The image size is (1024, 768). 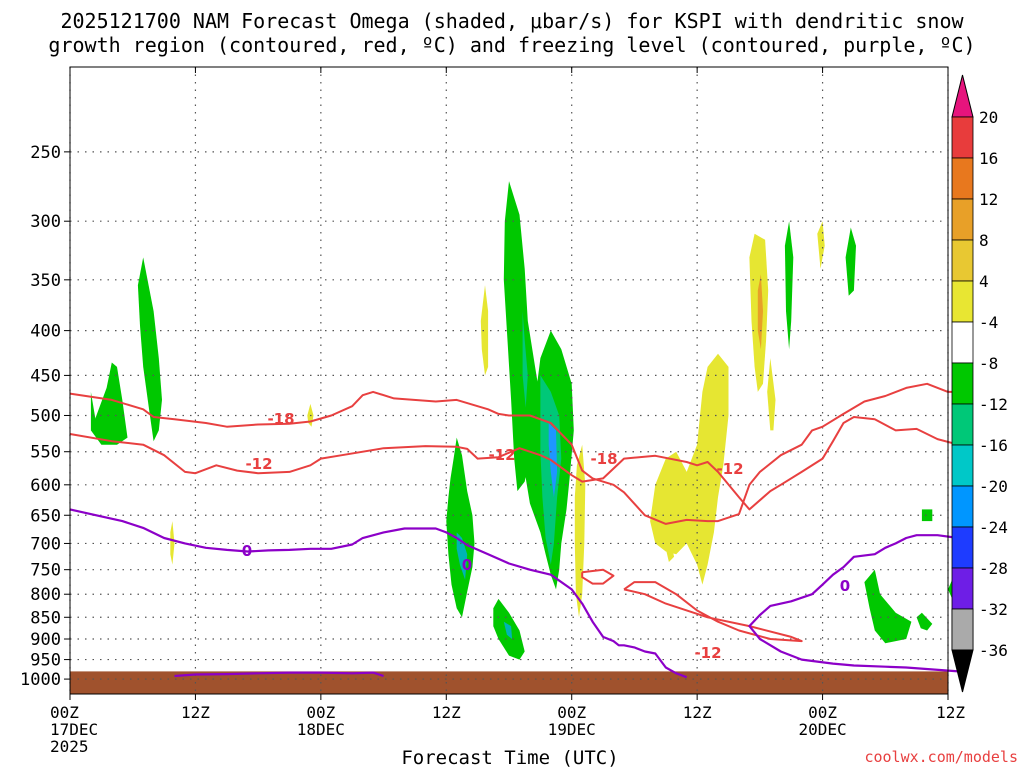 I want to click on colorbar: 20 16 12 8 4 -4 -8 -12 -16 -20 -24 -28 -32 -36, so click(x=979, y=383).